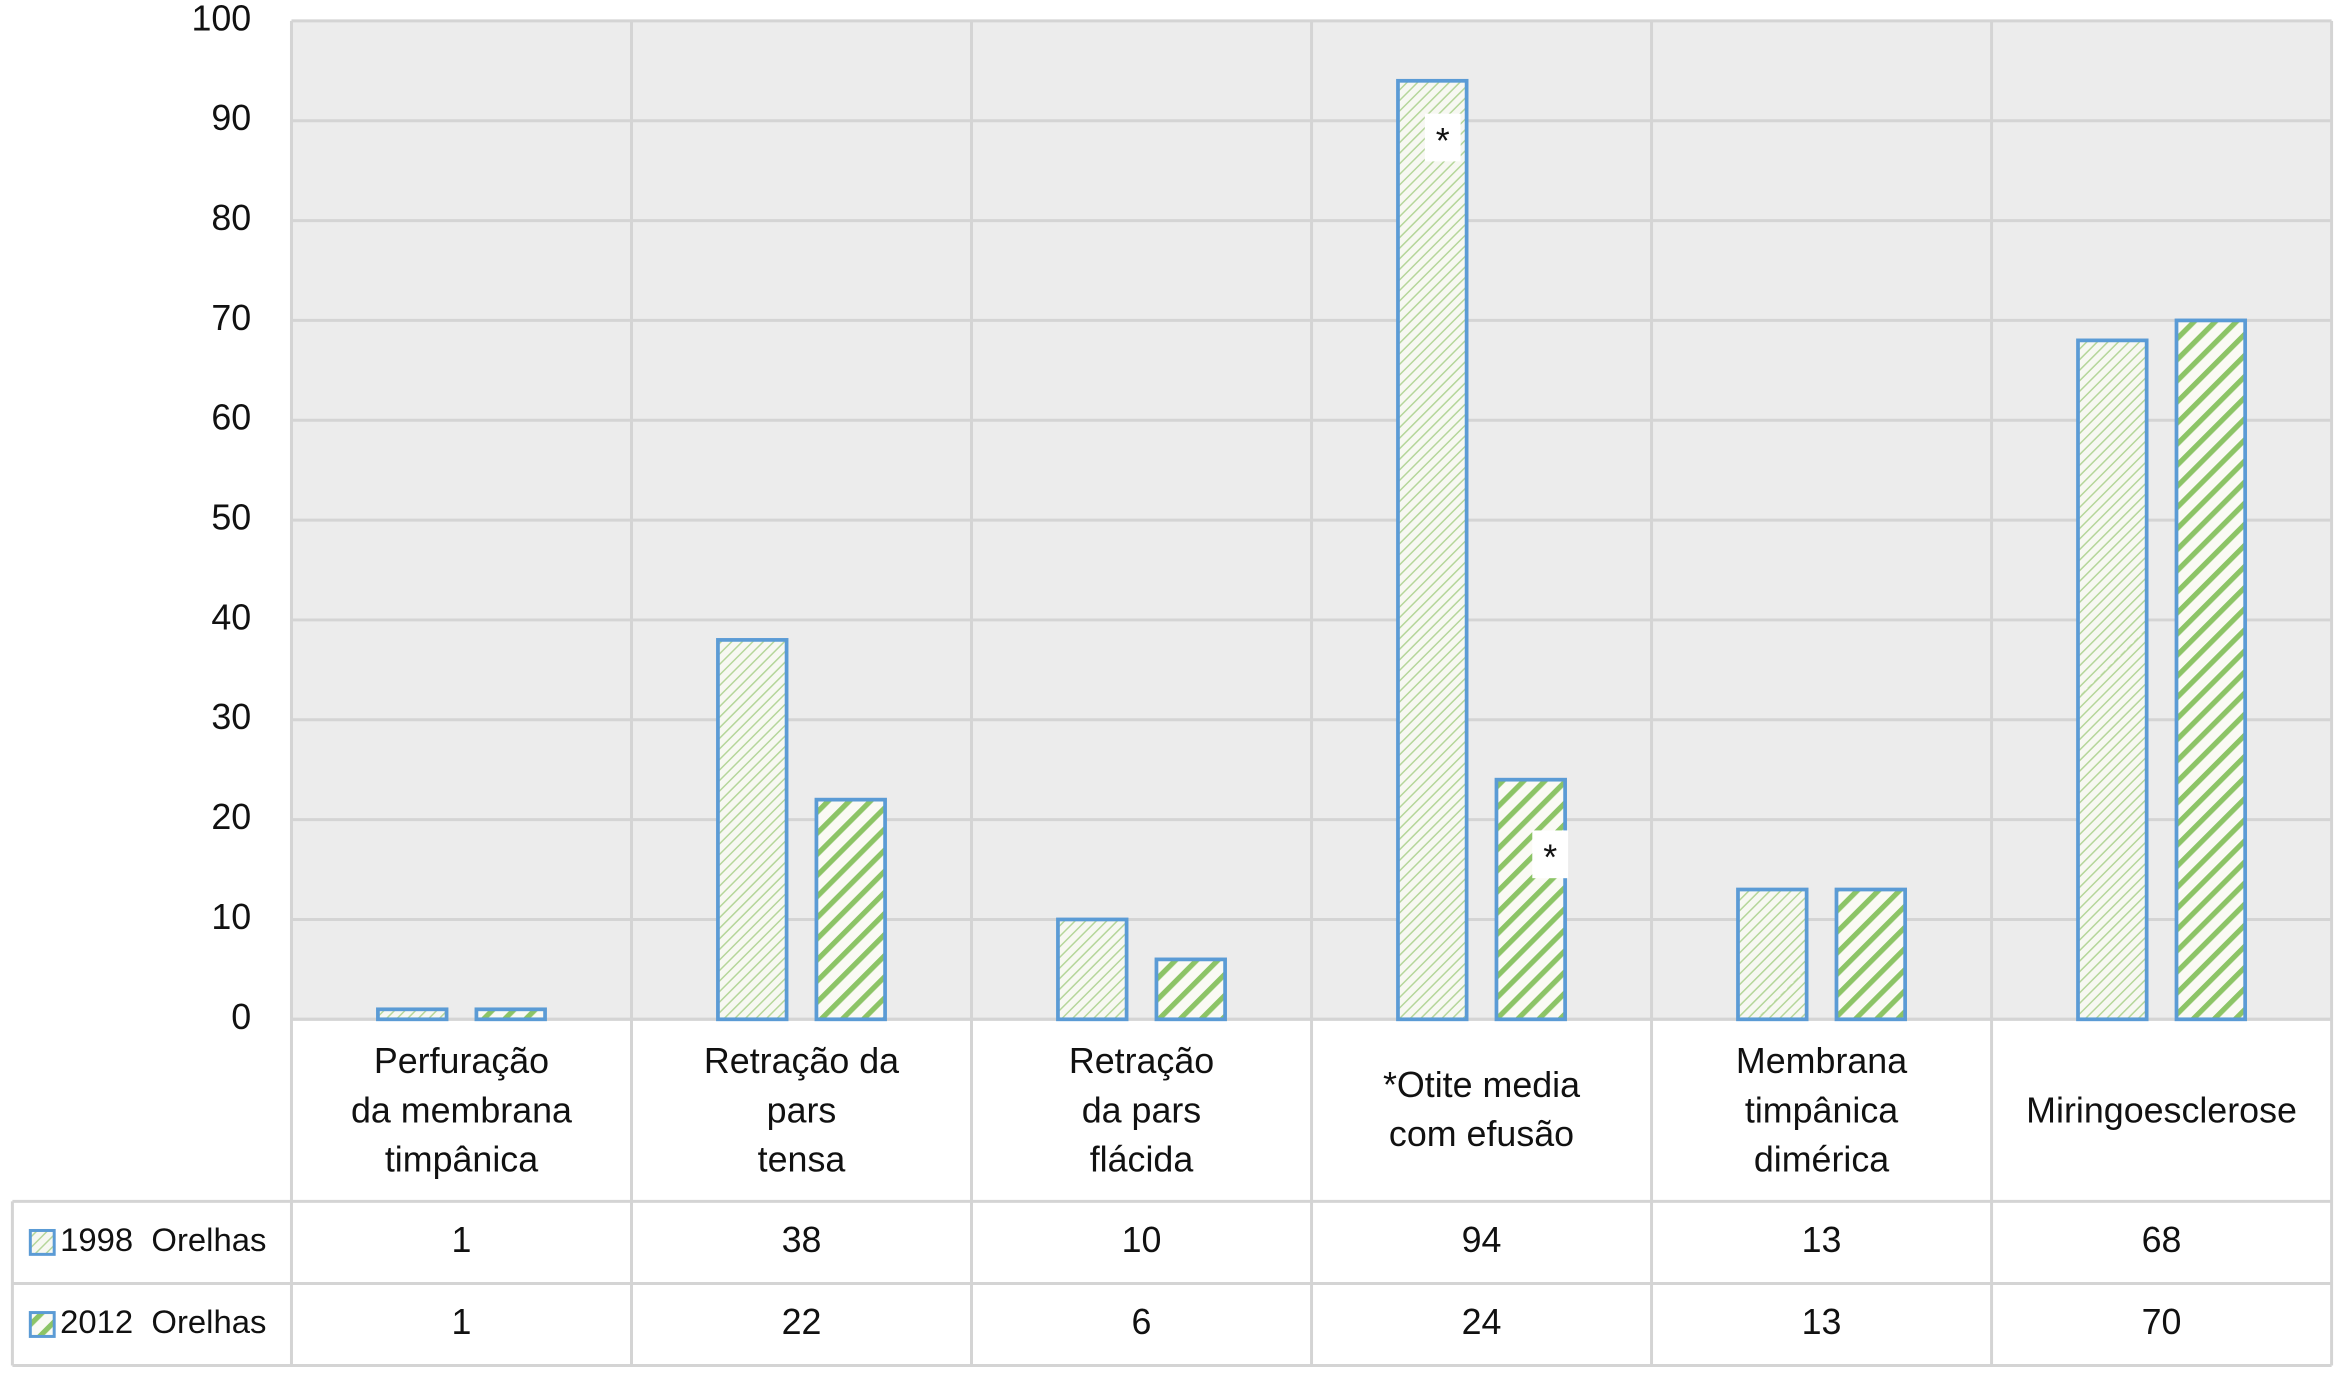  What do you see at coordinates (231, 917) in the screenshot?
I see `y-tick-label: 10` at bounding box center [231, 917].